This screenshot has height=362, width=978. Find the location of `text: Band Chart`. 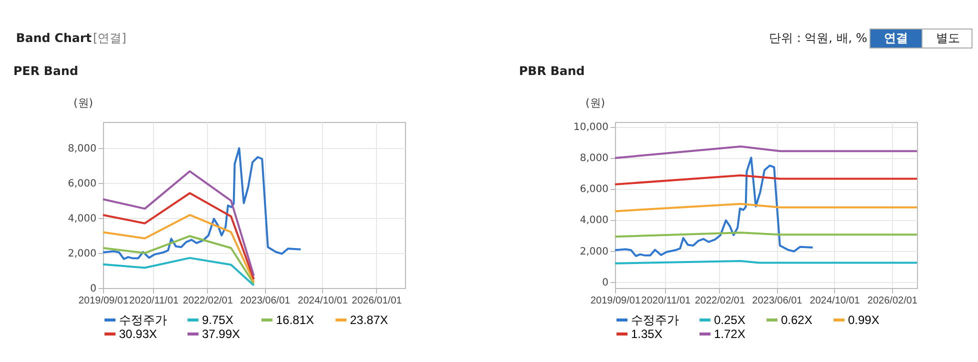

text: Band Chart is located at coordinates (54, 38).